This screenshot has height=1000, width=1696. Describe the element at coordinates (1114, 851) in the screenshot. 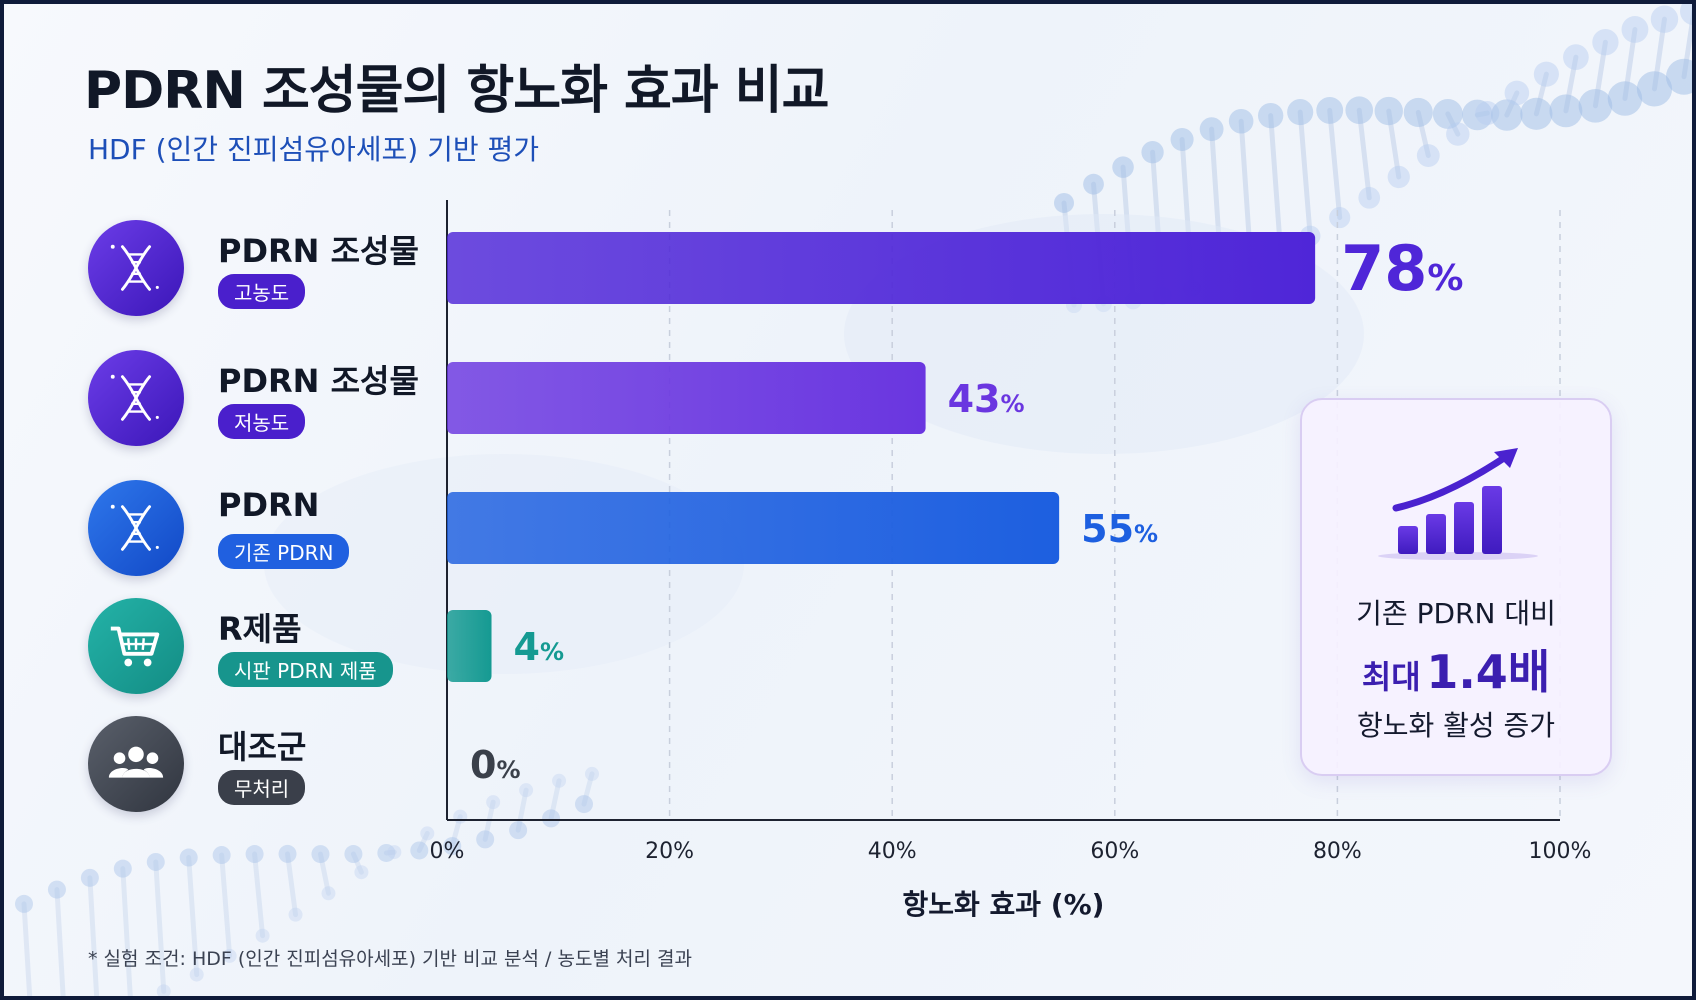

I see `x-tick-label: 60%` at that location.